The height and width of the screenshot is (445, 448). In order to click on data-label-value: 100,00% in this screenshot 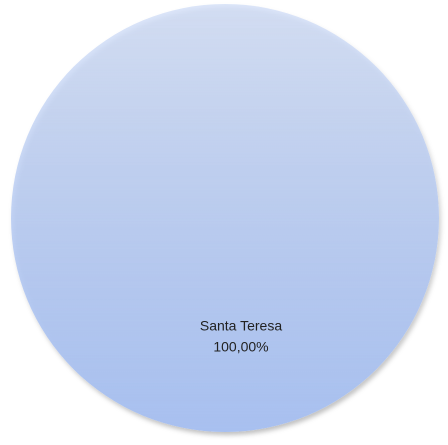, I will do `click(240, 347)`.